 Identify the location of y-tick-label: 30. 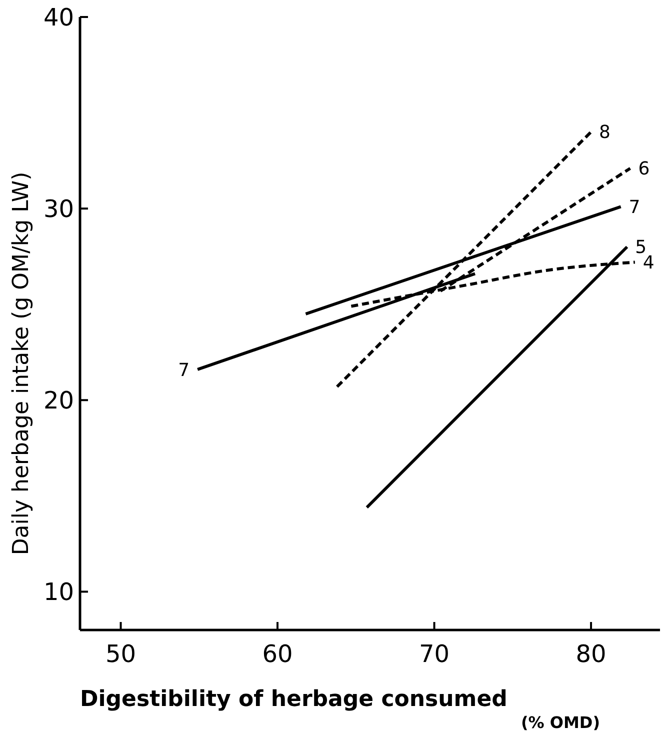
(58, 208).